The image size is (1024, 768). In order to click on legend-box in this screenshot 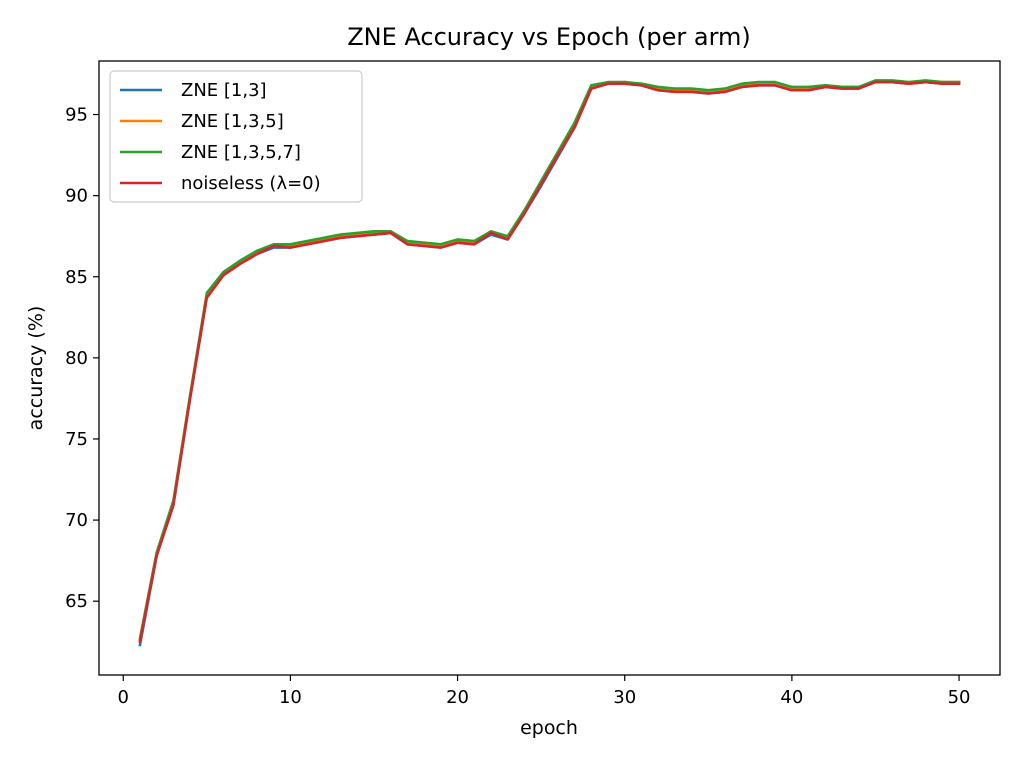, I will do `click(236, 136)`.